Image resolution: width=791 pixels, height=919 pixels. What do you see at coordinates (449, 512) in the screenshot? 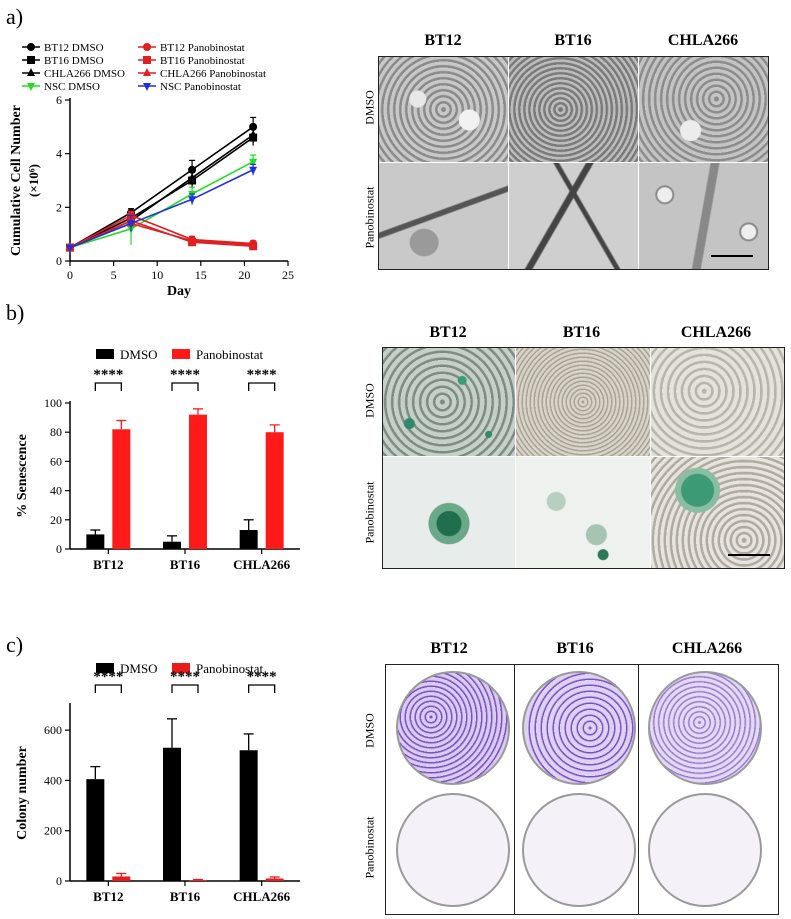
I see `micrograph-bt12-panobinostat` at bounding box center [449, 512].